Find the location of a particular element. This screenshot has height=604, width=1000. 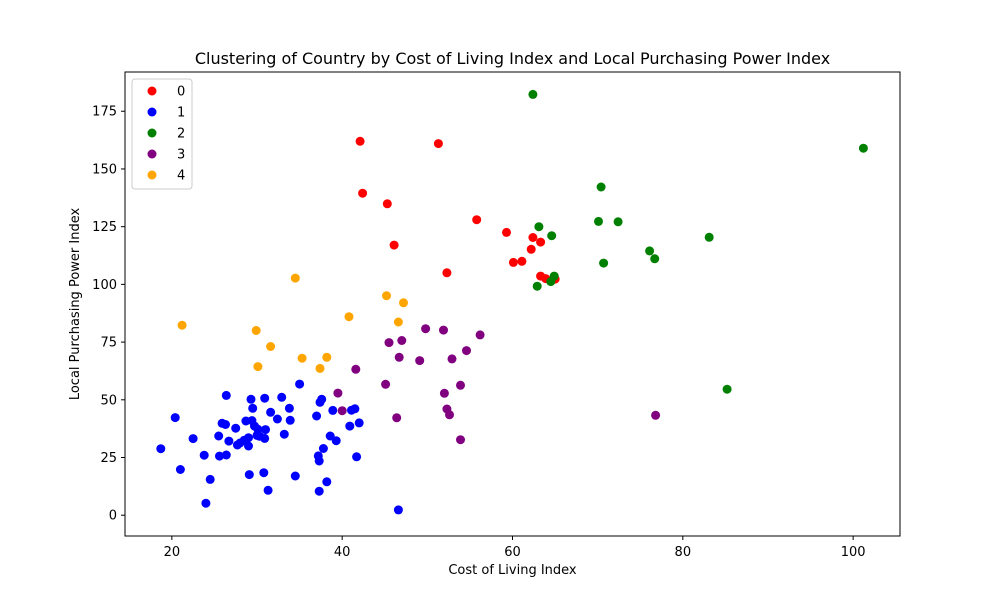

y-tick-label: 125 is located at coordinates (104, 227).